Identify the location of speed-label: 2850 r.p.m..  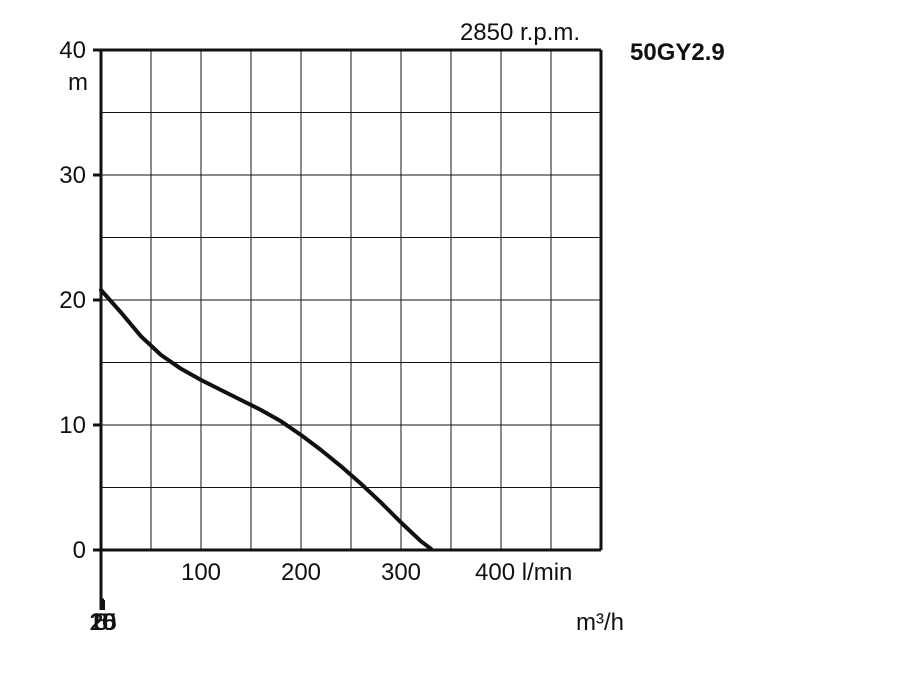
(520, 32).